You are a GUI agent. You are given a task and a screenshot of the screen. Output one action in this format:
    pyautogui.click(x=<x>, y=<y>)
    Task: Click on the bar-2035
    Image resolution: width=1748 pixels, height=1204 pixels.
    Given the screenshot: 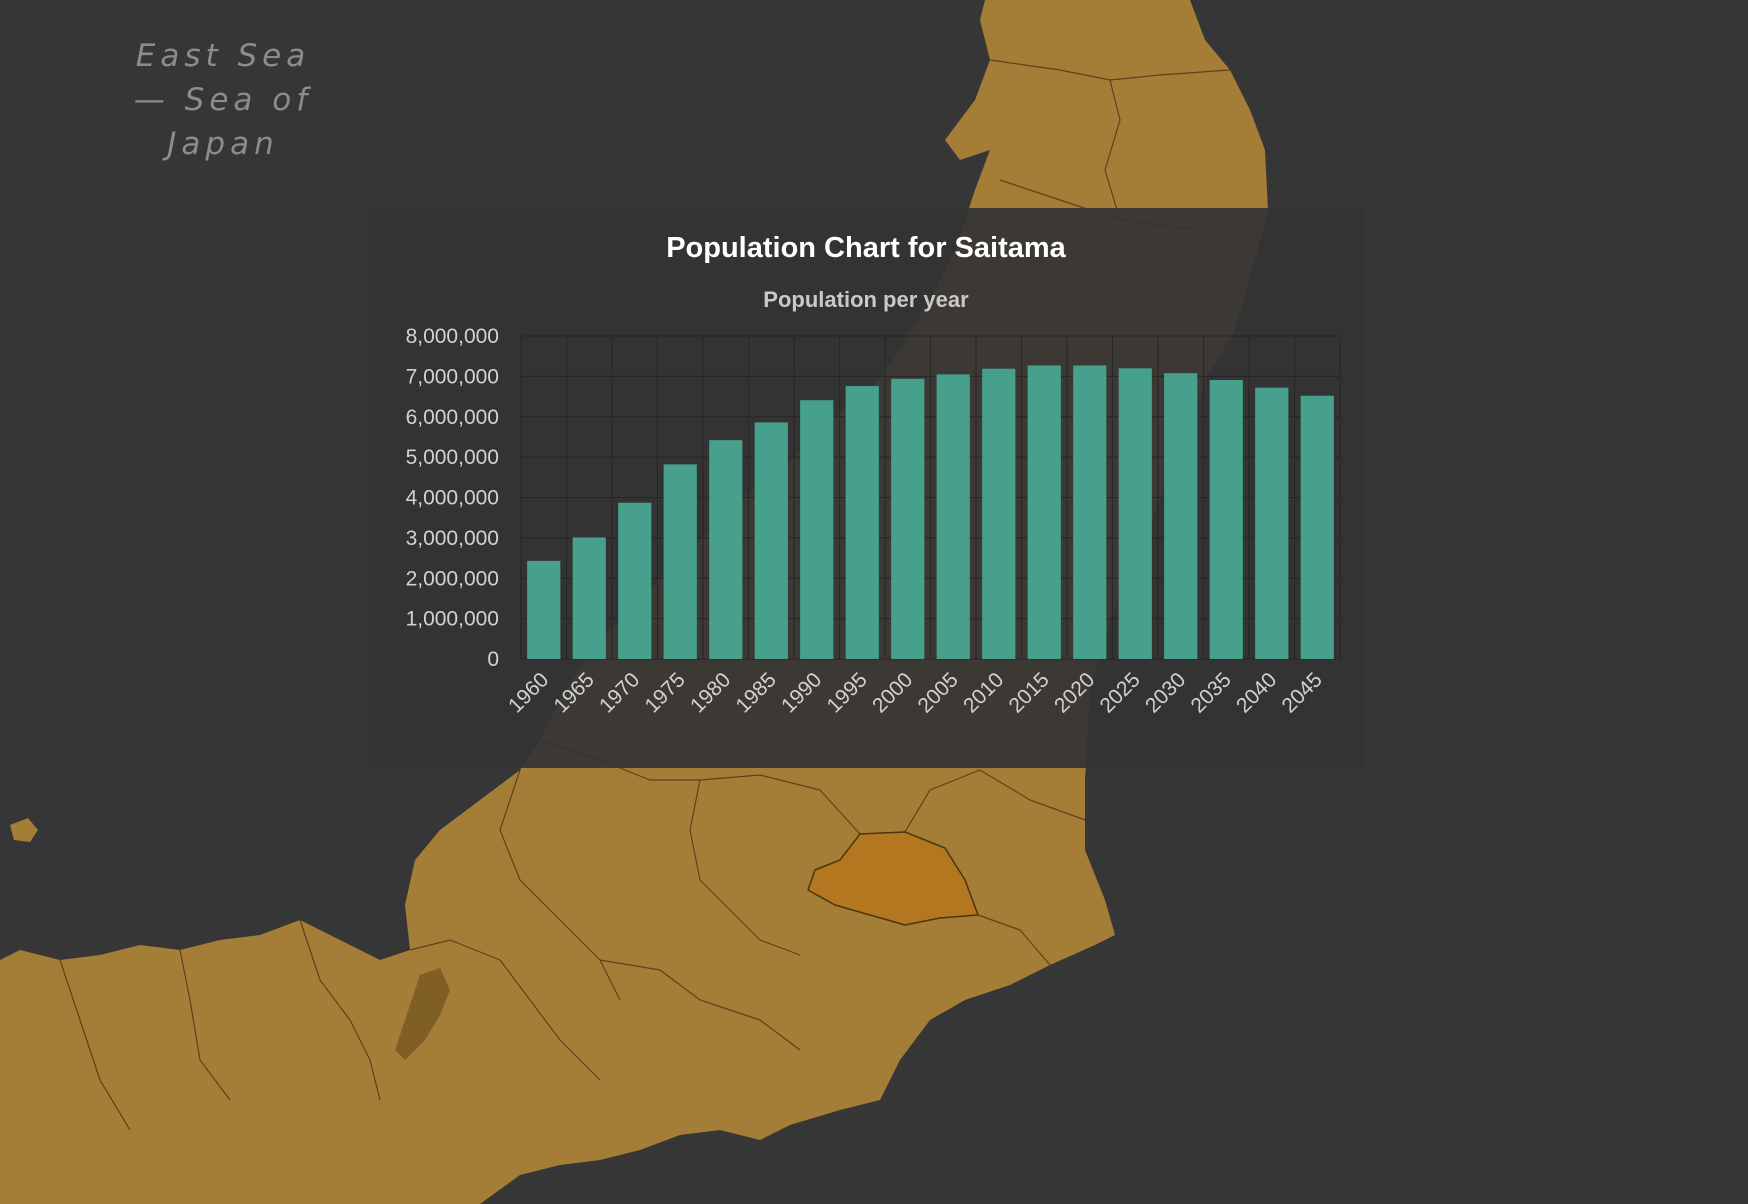 What is the action you would take?
    pyautogui.click(x=1226, y=519)
    